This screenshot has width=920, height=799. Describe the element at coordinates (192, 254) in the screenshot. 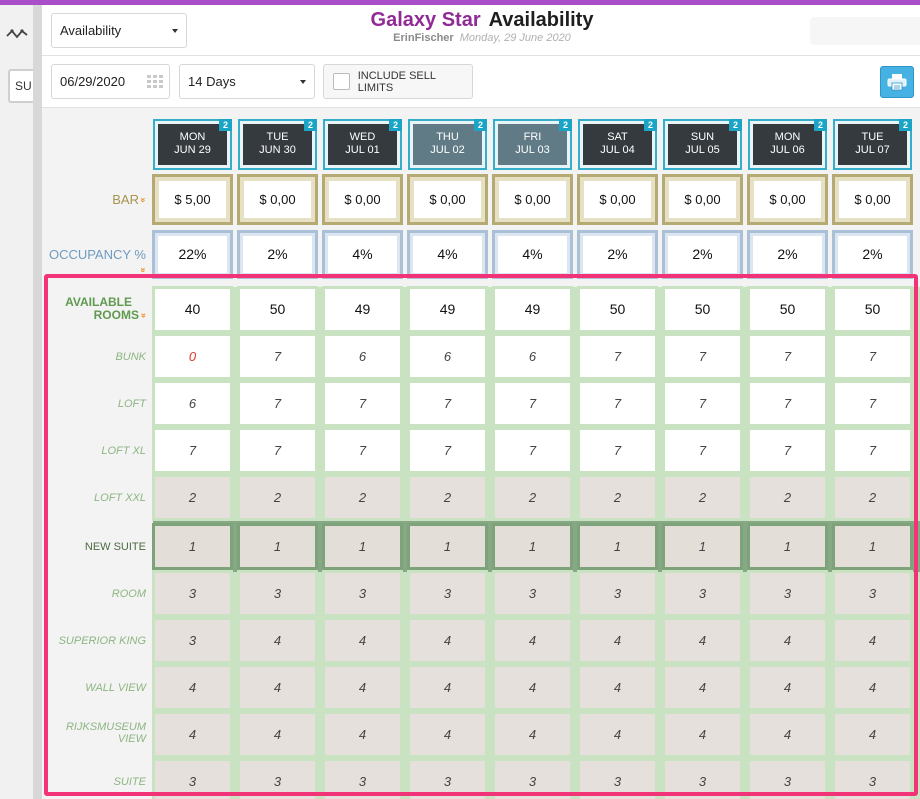

I see `occupancy-cell: 22%` at that location.